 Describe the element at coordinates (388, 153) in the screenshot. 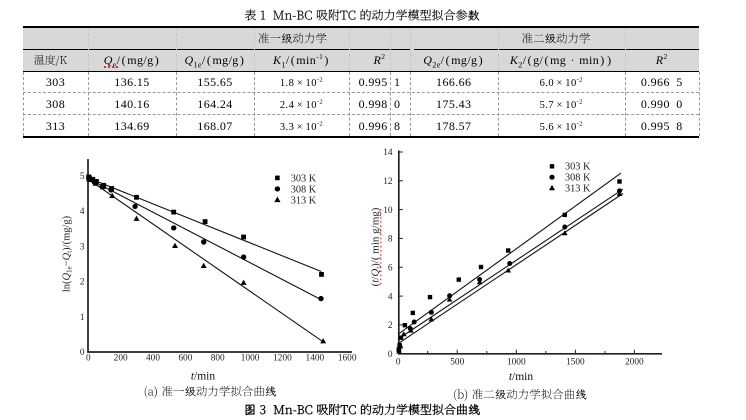

I see `svg-text: 14` at that location.